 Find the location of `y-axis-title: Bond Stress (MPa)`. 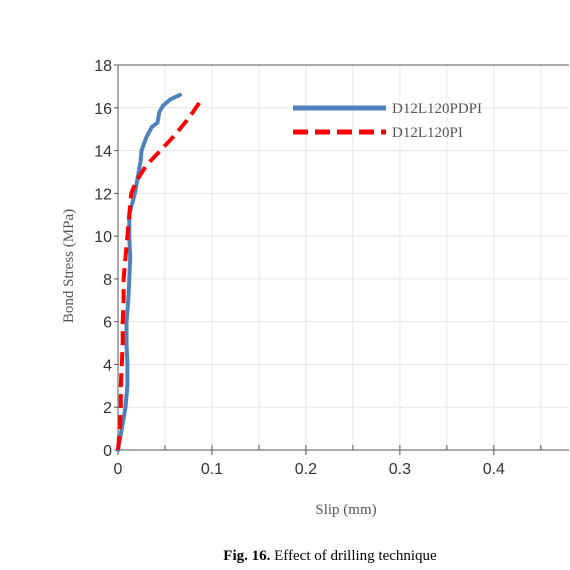

y-axis-title: Bond Stress (MPa) is located at coordinates (69, 266).